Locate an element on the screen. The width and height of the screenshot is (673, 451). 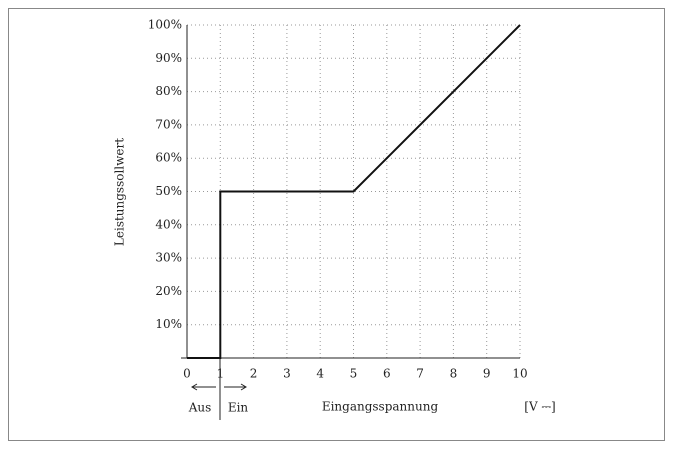
y-tick-label: 80% is located at coordinates (168, 91).